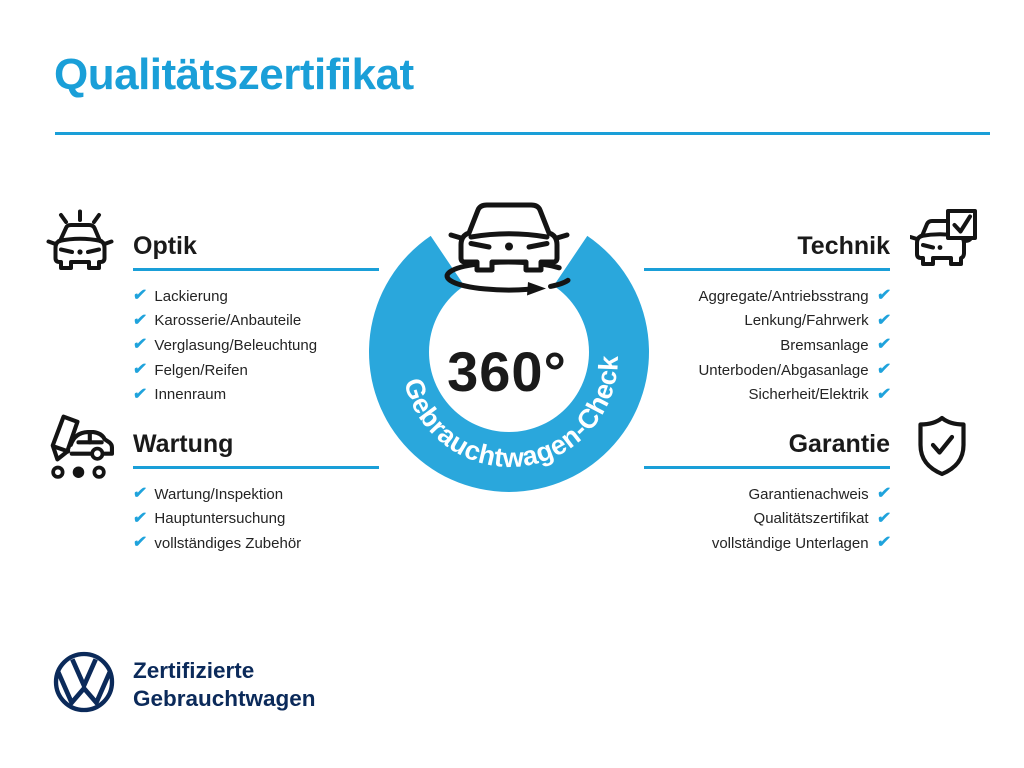 The image size is (1024, 768). Describe the element at coordinates (84, 682) in the screenshot. I see `vw-logo` at that location.